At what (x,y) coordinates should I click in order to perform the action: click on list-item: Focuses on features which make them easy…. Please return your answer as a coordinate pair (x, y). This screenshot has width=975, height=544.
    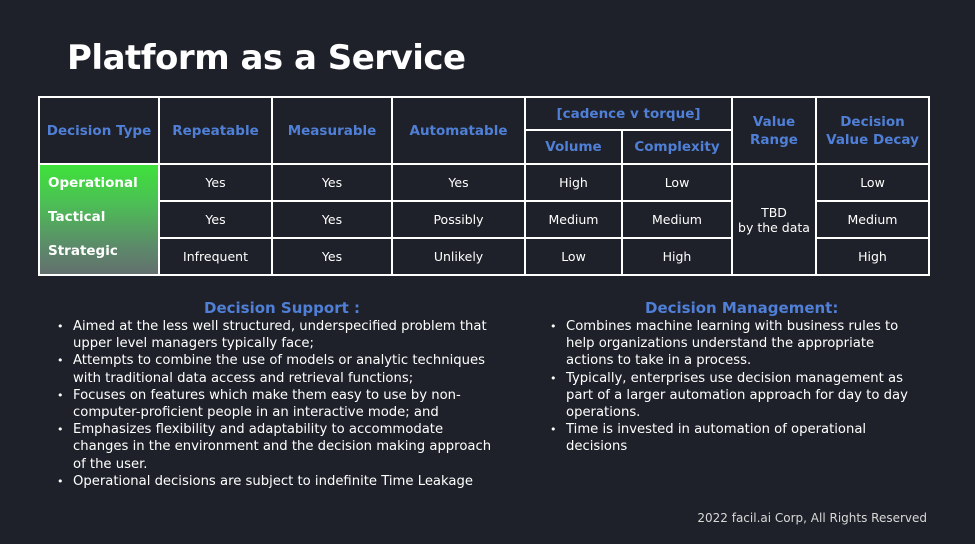
    Looking at the image, I should click on (279, 404).